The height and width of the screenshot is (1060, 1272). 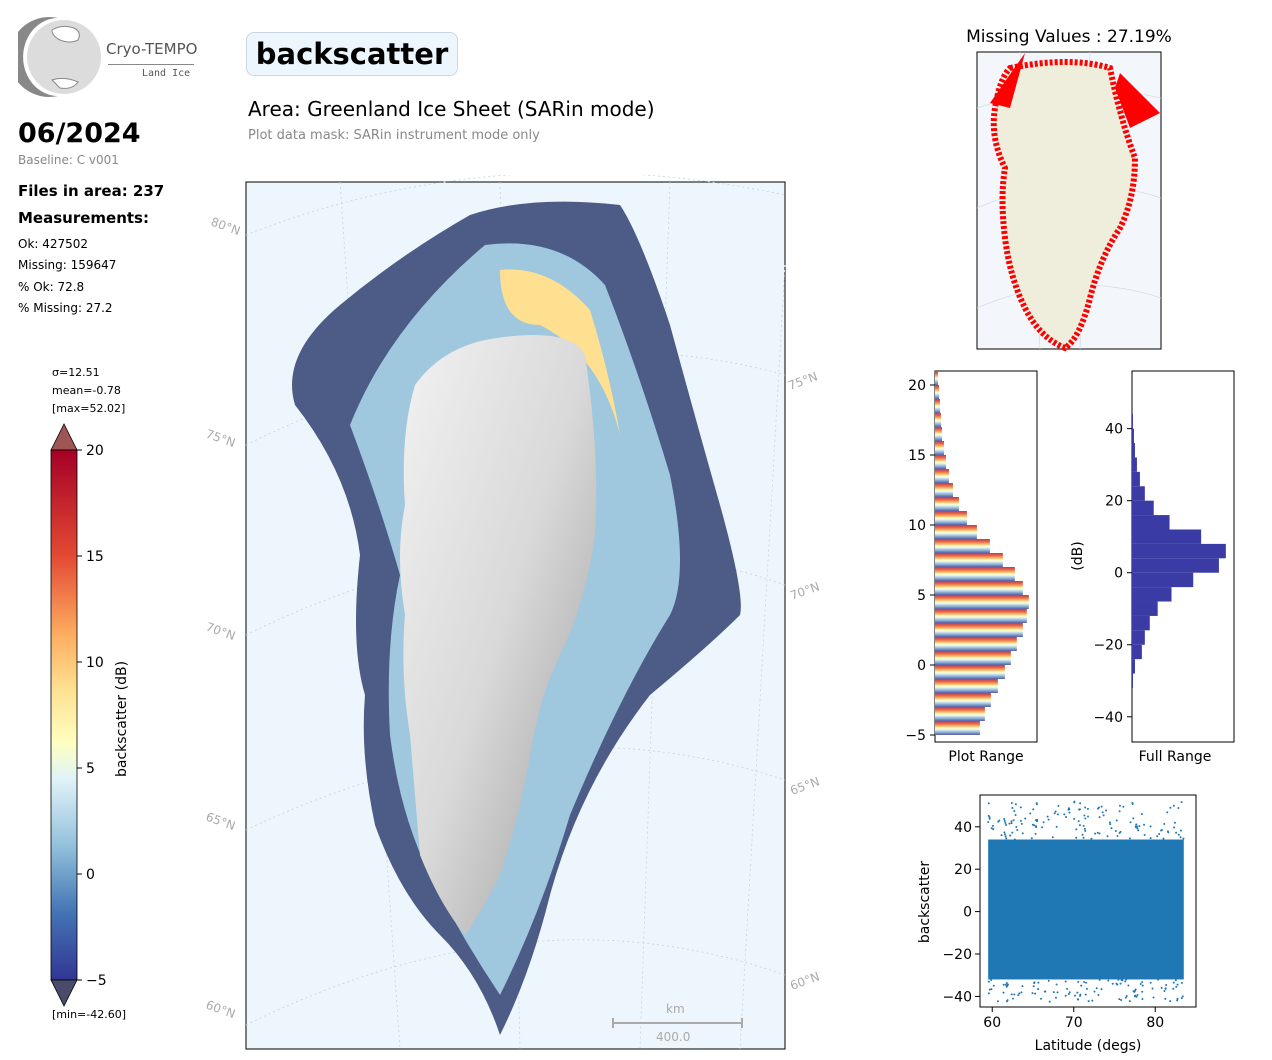 I want to click on missing-values-map, so click(x=1069, y=201).